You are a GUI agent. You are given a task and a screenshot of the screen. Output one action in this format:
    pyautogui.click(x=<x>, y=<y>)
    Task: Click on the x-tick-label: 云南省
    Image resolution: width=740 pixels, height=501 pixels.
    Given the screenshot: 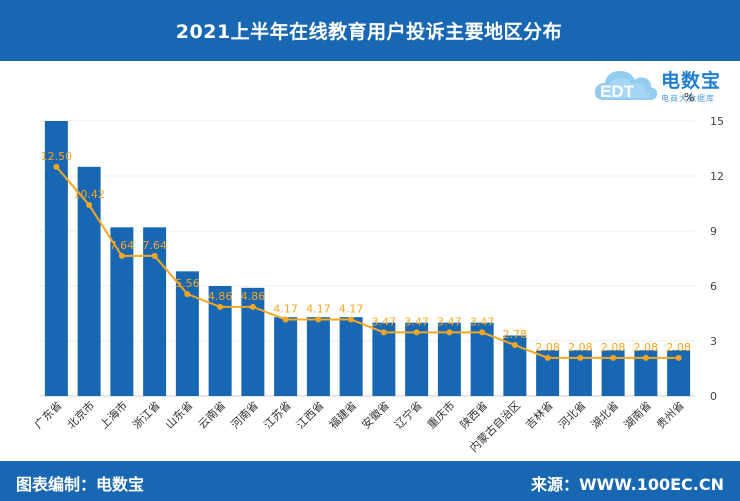 What is the action you would take?
    pyautogui.click(x=212, y=415)
    